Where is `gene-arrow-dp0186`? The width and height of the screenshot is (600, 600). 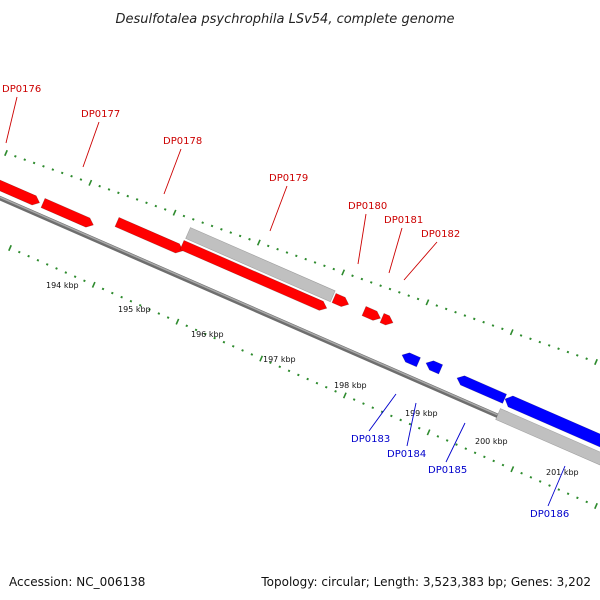
gene-arrow-dp0186 is located at coordinates (552, 421).